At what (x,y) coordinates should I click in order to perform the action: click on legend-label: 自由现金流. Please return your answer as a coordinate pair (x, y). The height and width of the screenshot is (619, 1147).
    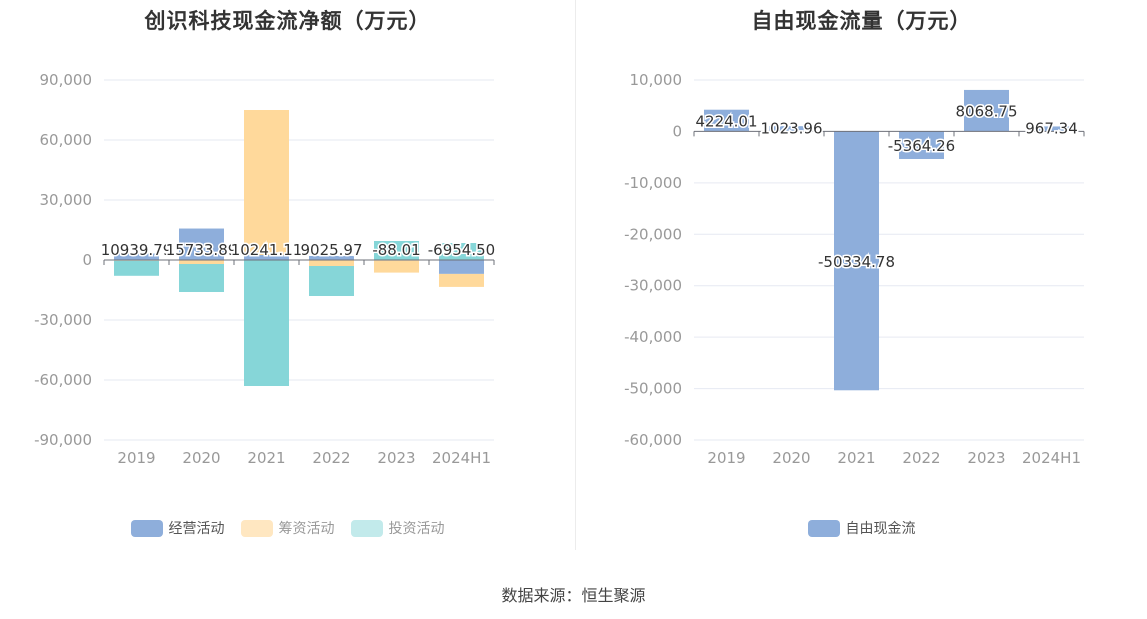
    Looking at the image, I should click on (880, 529).